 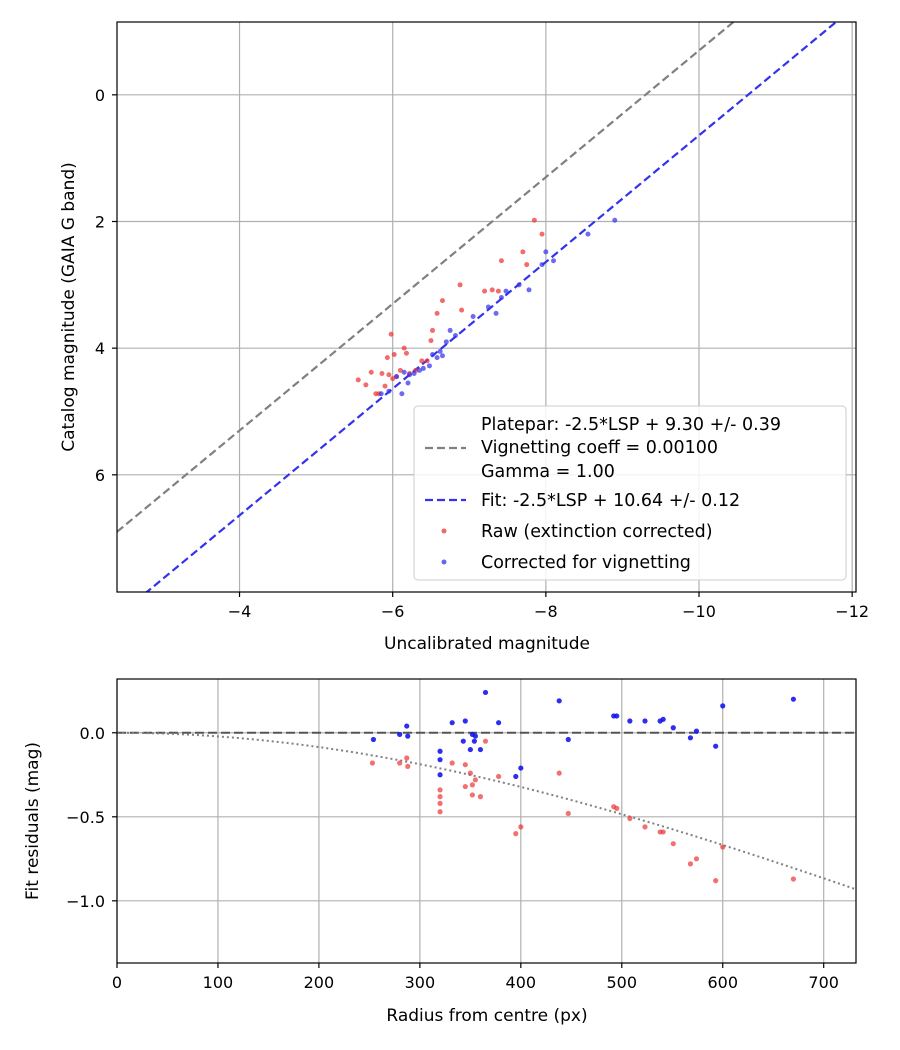 I want to click on bottom-x-tick-label: 400, so click(x=521, y=982).